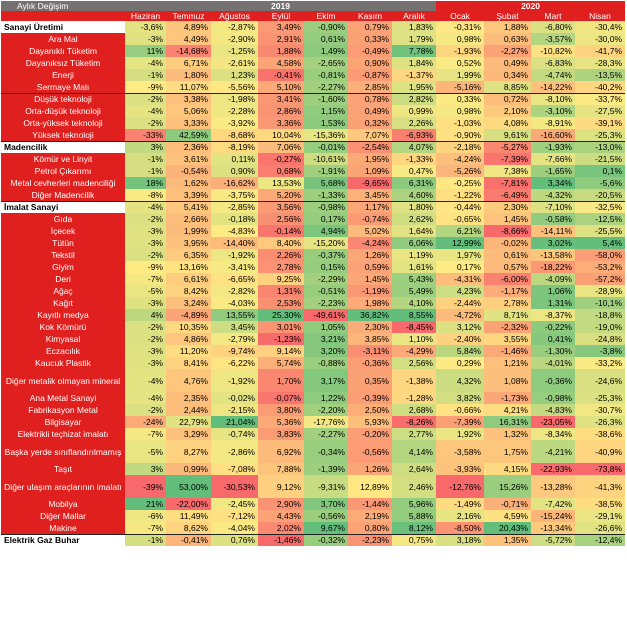 This screenshot has height=621, width=627. I want to click on value-cell: -25,3%, so click(600, 135).